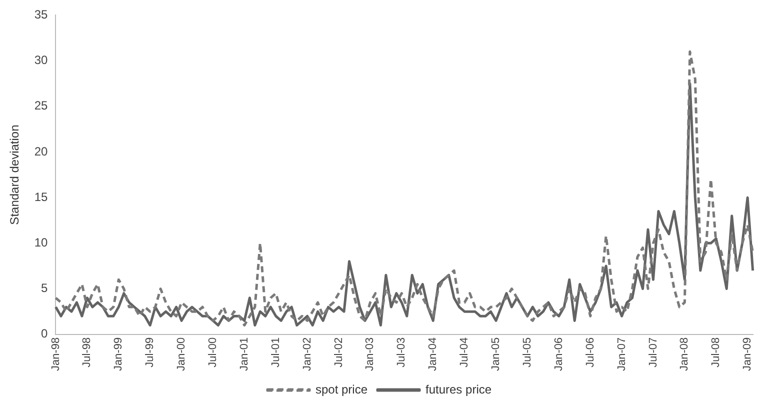  I want to click on x-tick-label: Jan-99, so click(118, 354).